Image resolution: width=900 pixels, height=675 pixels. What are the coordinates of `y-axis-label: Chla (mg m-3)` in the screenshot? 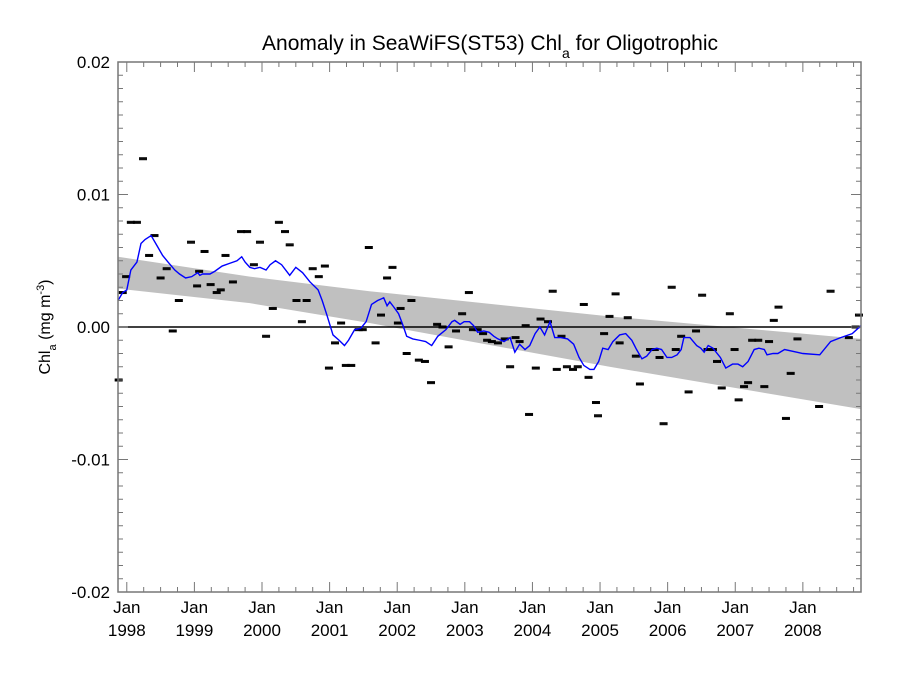 It's located at (47, 326).